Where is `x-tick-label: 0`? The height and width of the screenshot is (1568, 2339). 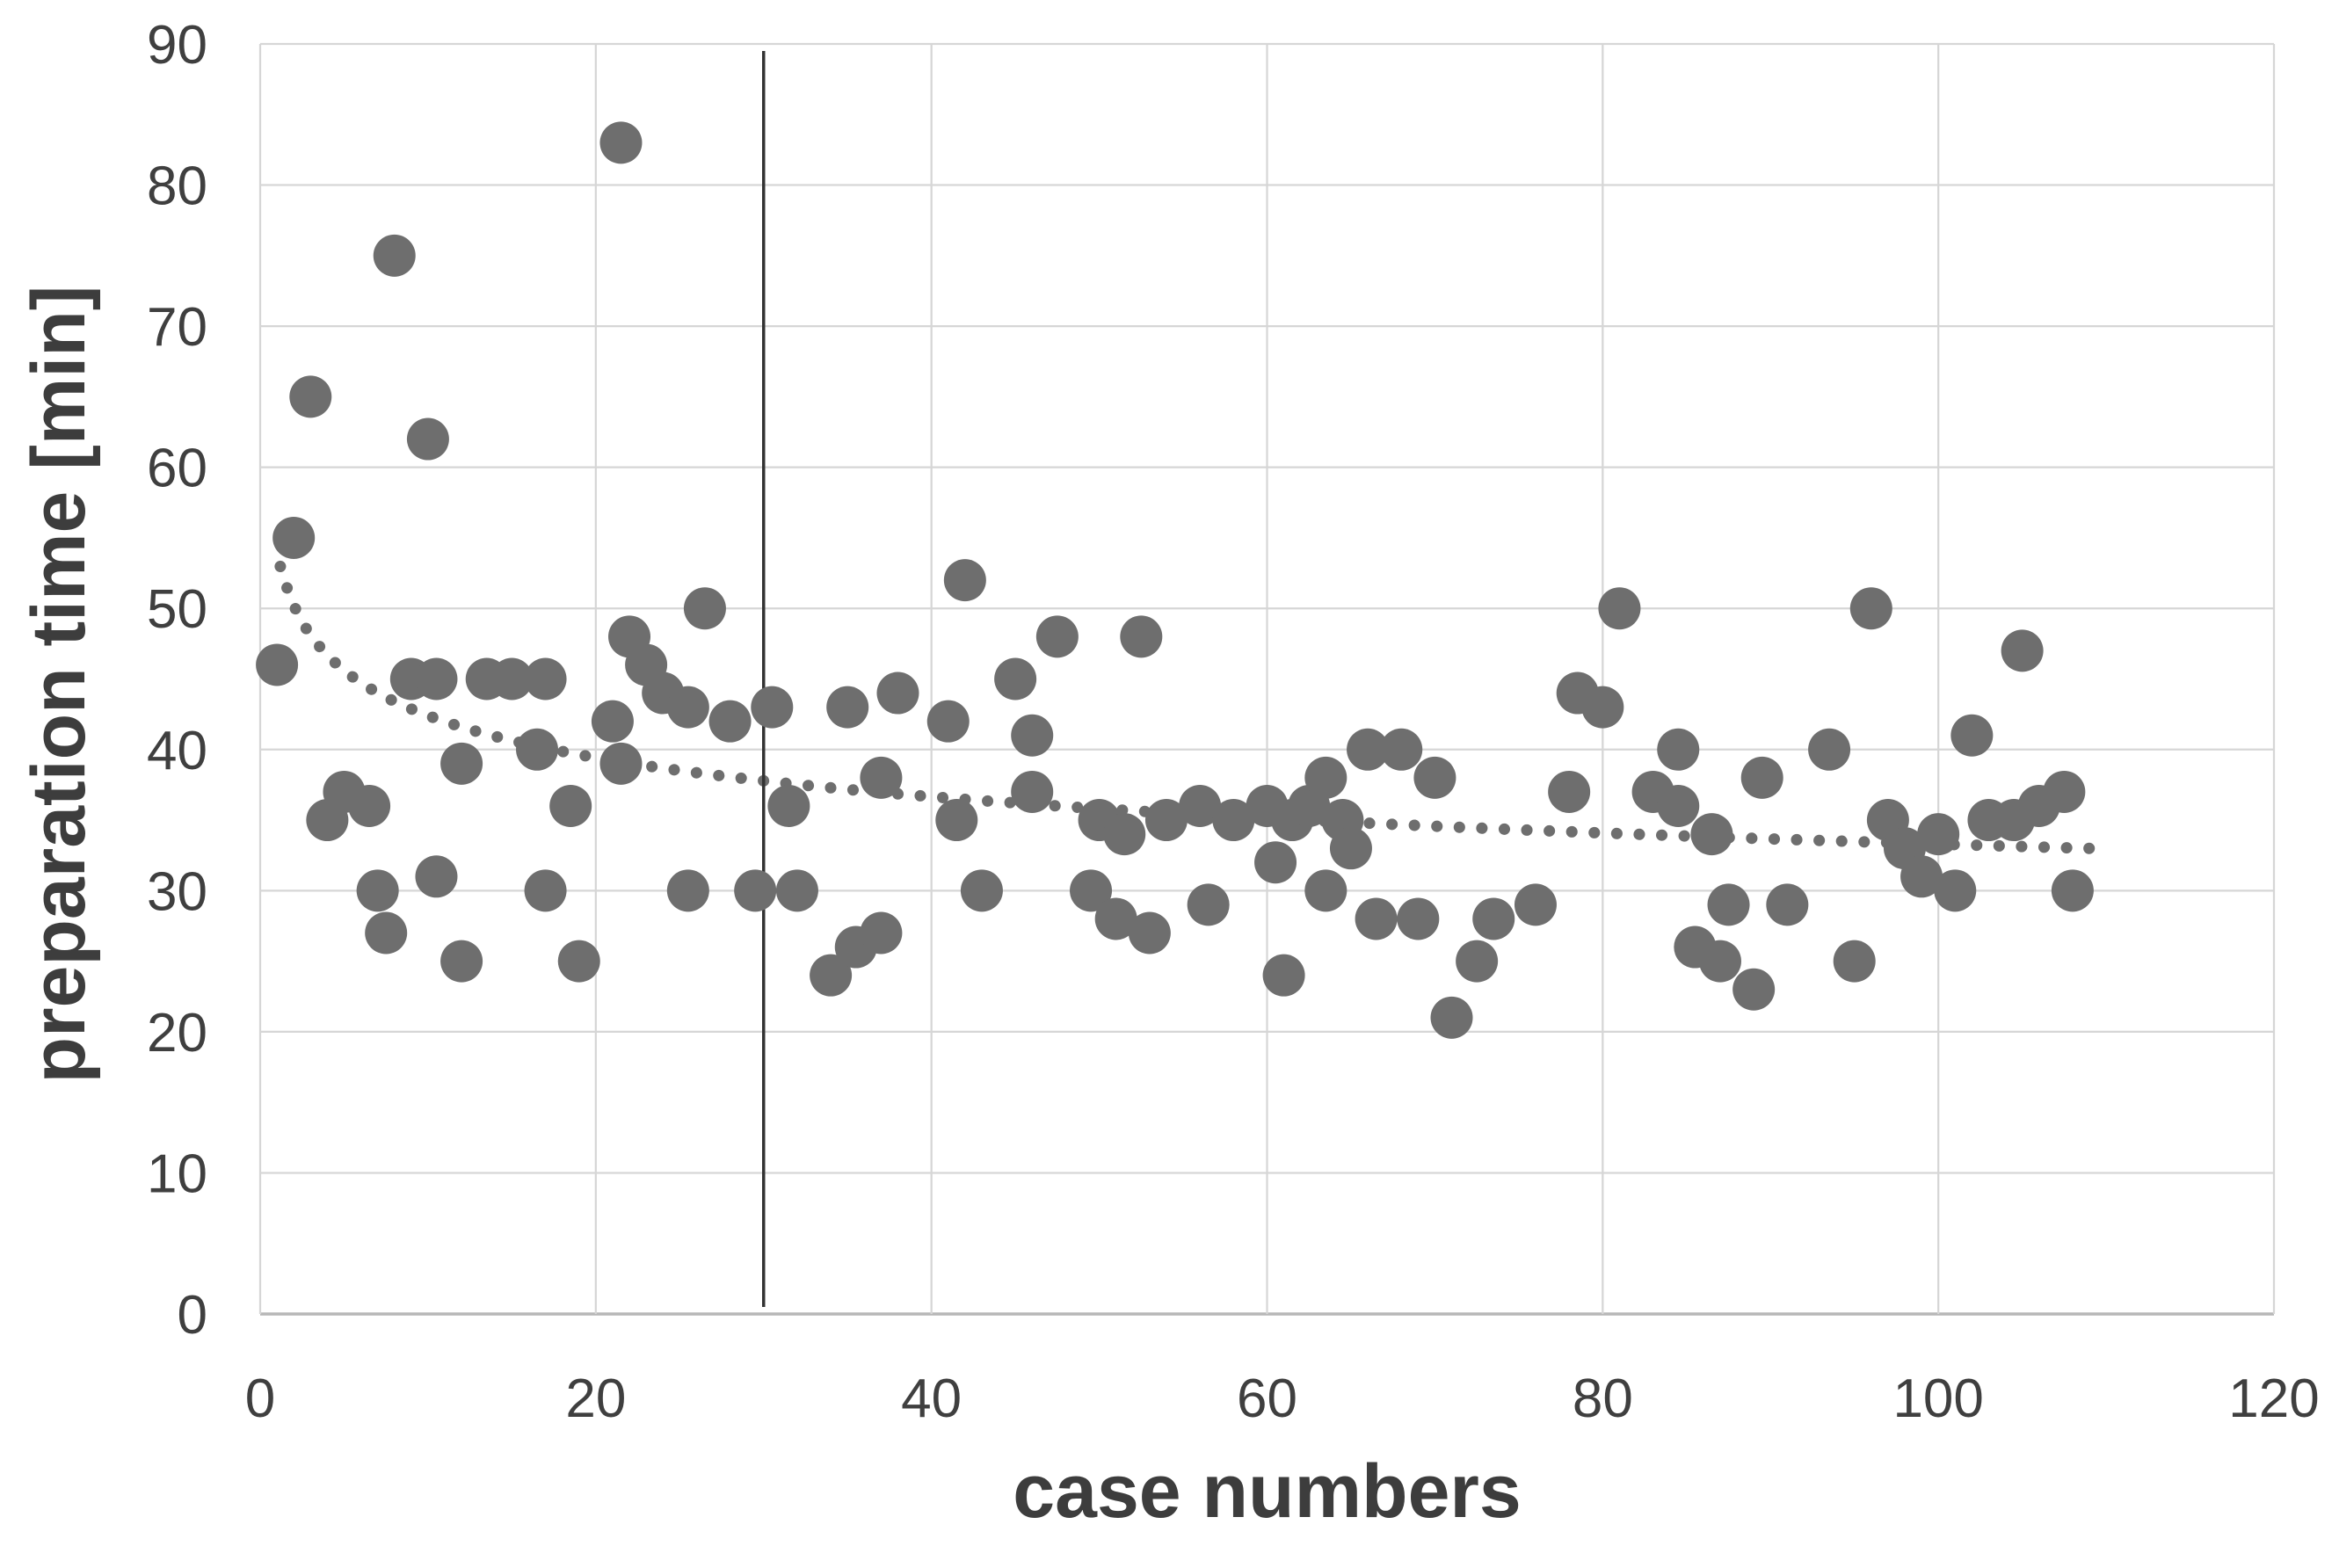 x-tick-label: 0 is located at coordinates (260, 1398).